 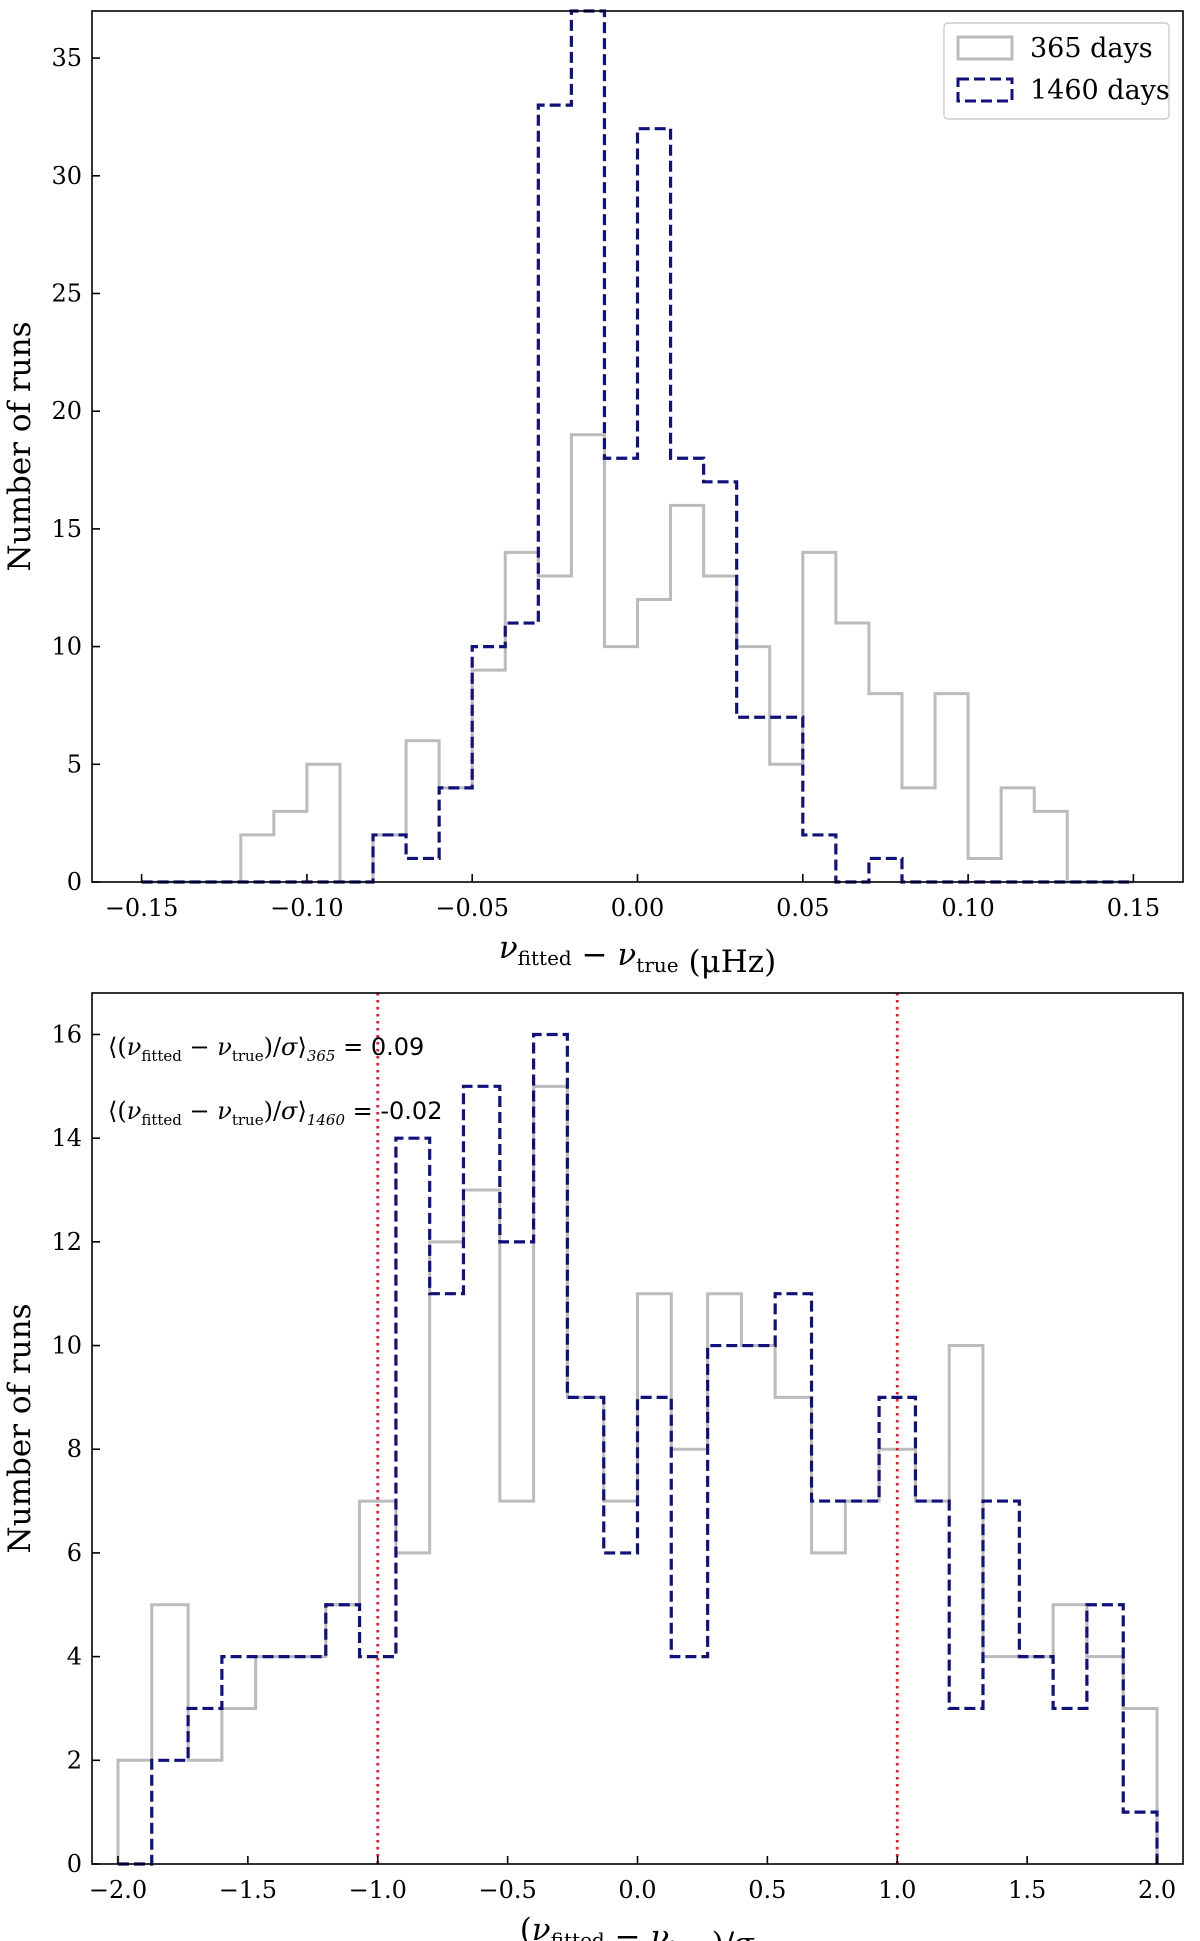 I want to click on x-tick-label: 0.00, so click(x=637, y=908).